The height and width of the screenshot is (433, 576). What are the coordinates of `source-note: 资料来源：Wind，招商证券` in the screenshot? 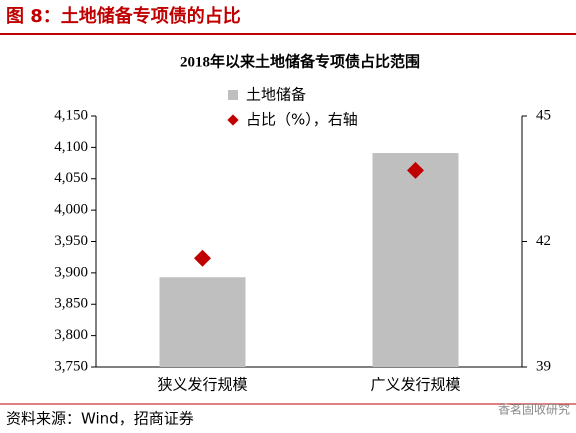 It's located at (100, 419).